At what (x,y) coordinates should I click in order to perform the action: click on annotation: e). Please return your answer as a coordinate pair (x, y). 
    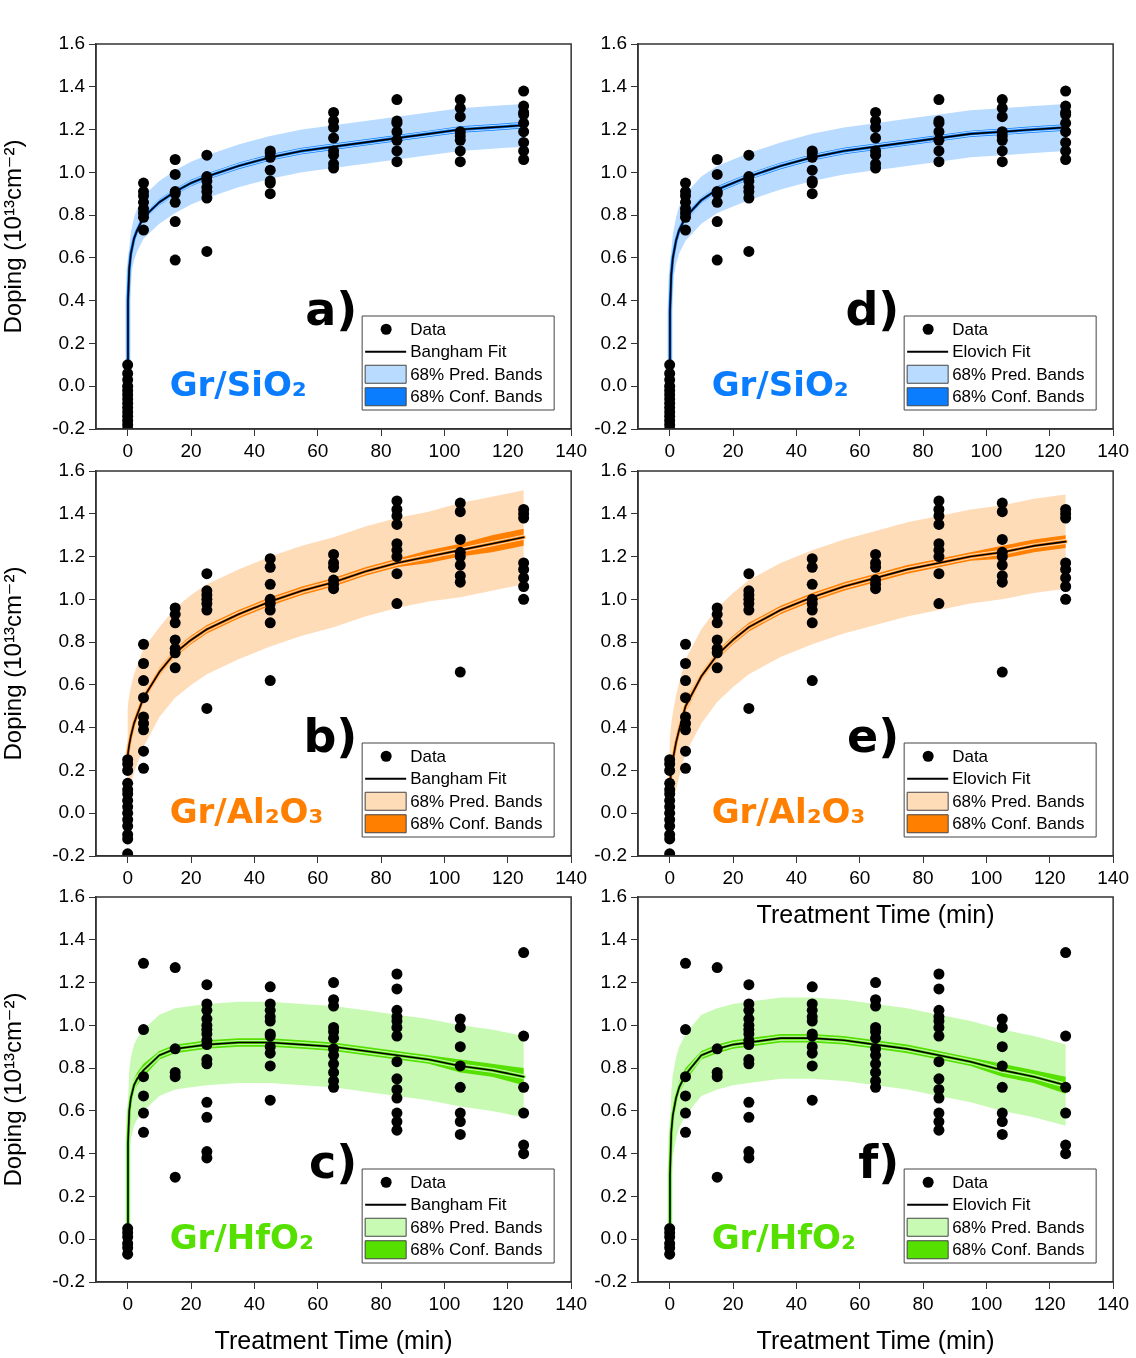
    Looking at the image, I should click on (873, 736).